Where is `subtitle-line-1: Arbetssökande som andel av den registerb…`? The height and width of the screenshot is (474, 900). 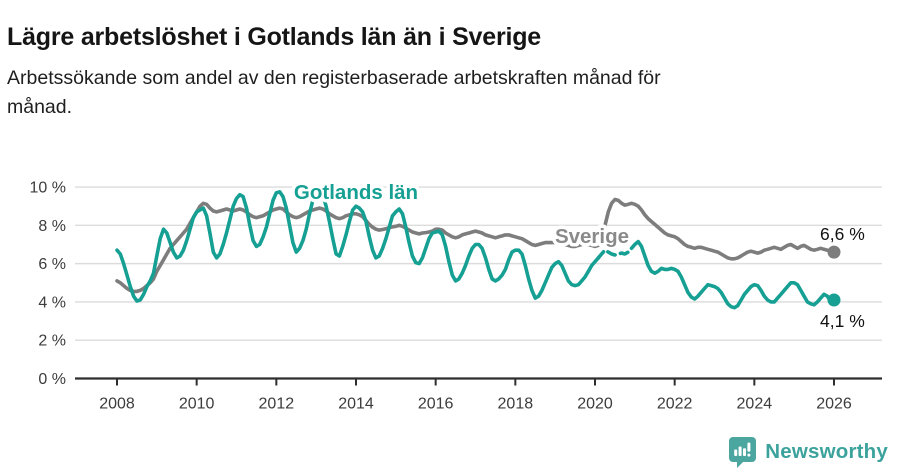 subtitle-line-1: Arbetssökande som andel av den registerb… is located at coordinates (334, 78).